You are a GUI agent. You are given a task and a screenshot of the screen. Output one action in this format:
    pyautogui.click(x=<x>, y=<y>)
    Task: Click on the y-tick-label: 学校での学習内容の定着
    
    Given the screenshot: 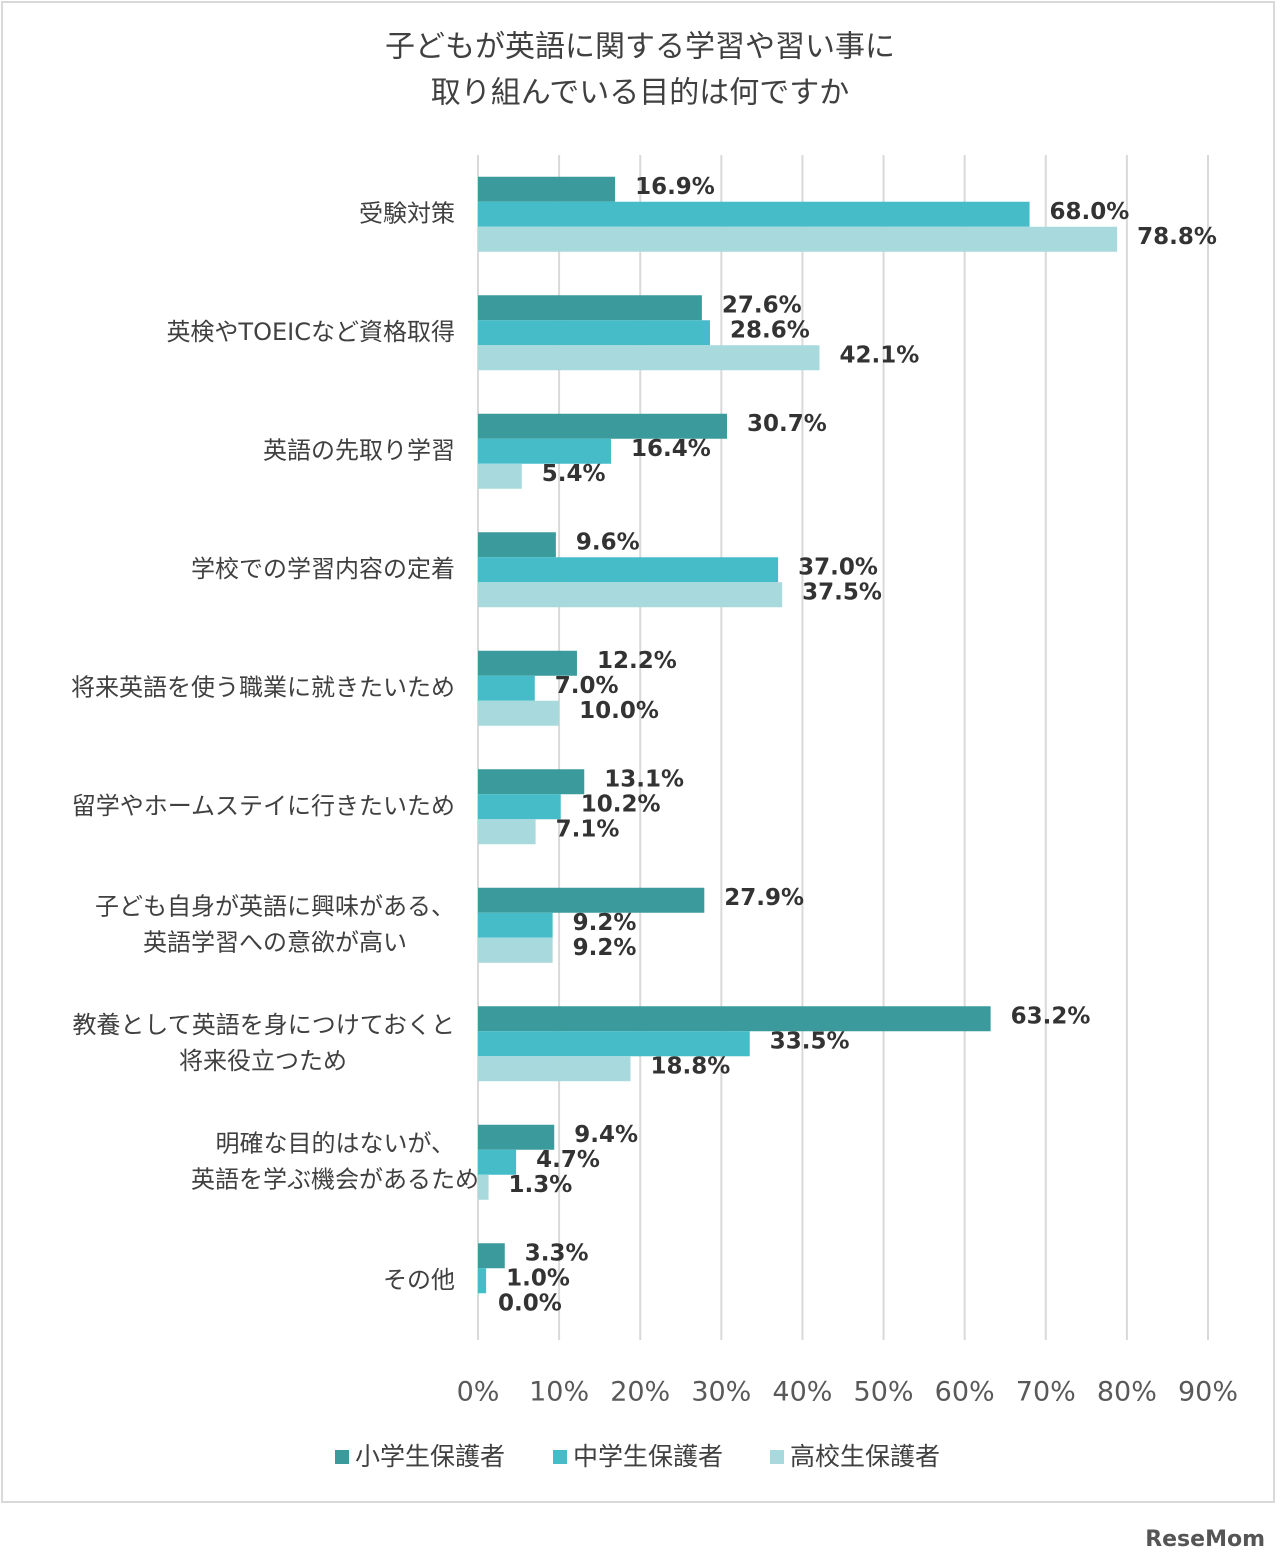 What is the action you would take?
    pyautogui.click(x=323, y=569)
    